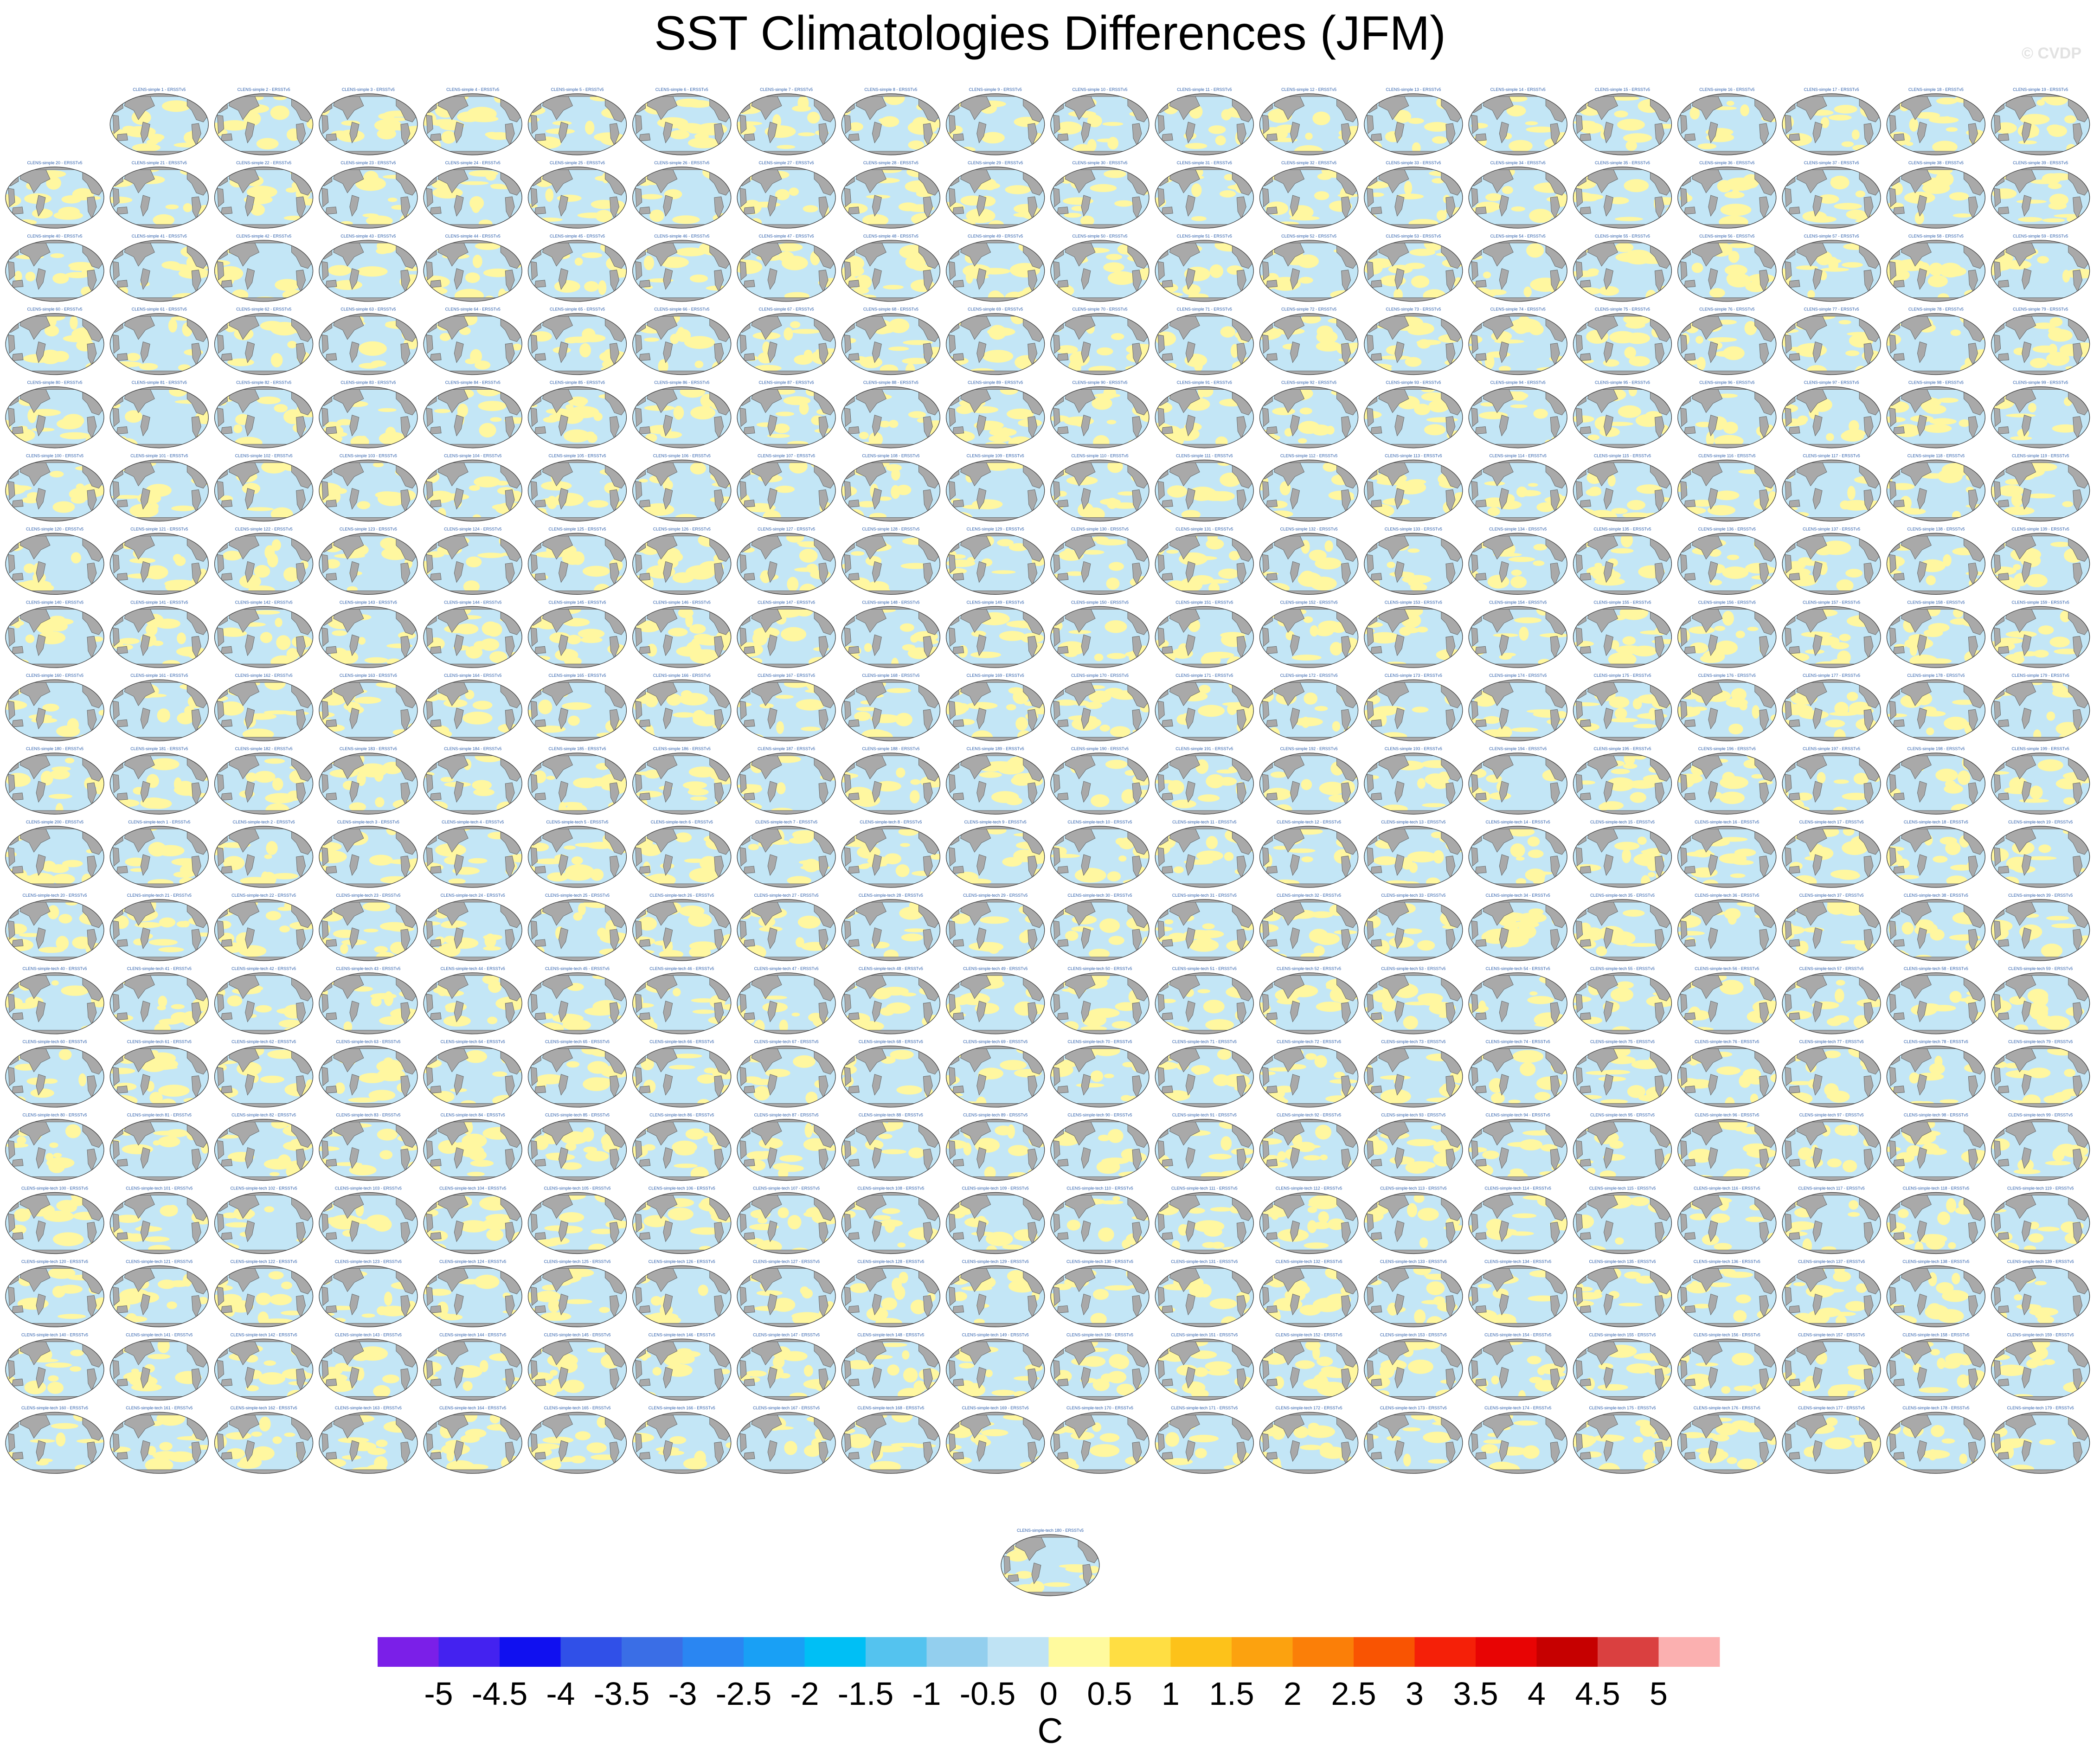  I want to click on panel-title: CLENS-simple 129 - ERSSTv5, so click(995, 529).